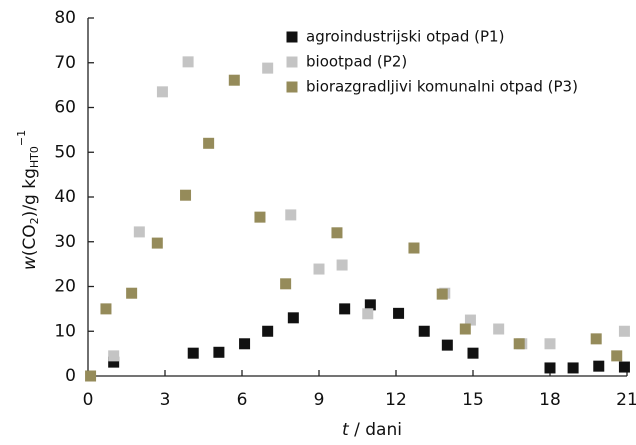 Image resolution: width=636 pixels, height=445 pixels. Describe the element at coordinates (242, 400) in the screenshot. I see `x-tick-label: 6` at that location.